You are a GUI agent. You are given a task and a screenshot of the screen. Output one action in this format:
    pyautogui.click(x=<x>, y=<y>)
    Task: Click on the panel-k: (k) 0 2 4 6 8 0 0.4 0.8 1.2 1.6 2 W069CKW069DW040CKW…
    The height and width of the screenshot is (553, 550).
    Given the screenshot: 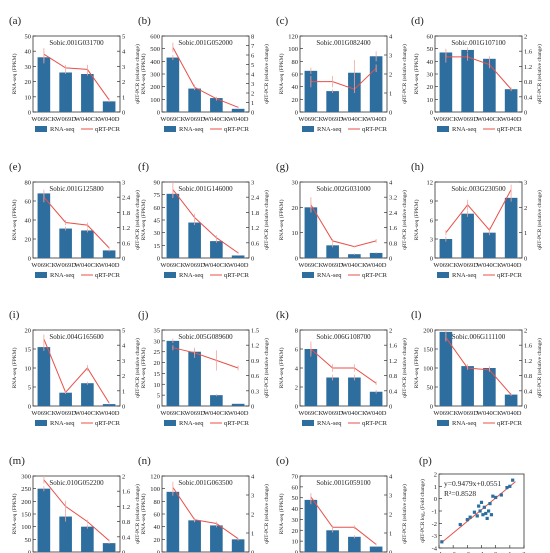 What is the action you would take?
    pyautogui.click(x=342, y=368)
    